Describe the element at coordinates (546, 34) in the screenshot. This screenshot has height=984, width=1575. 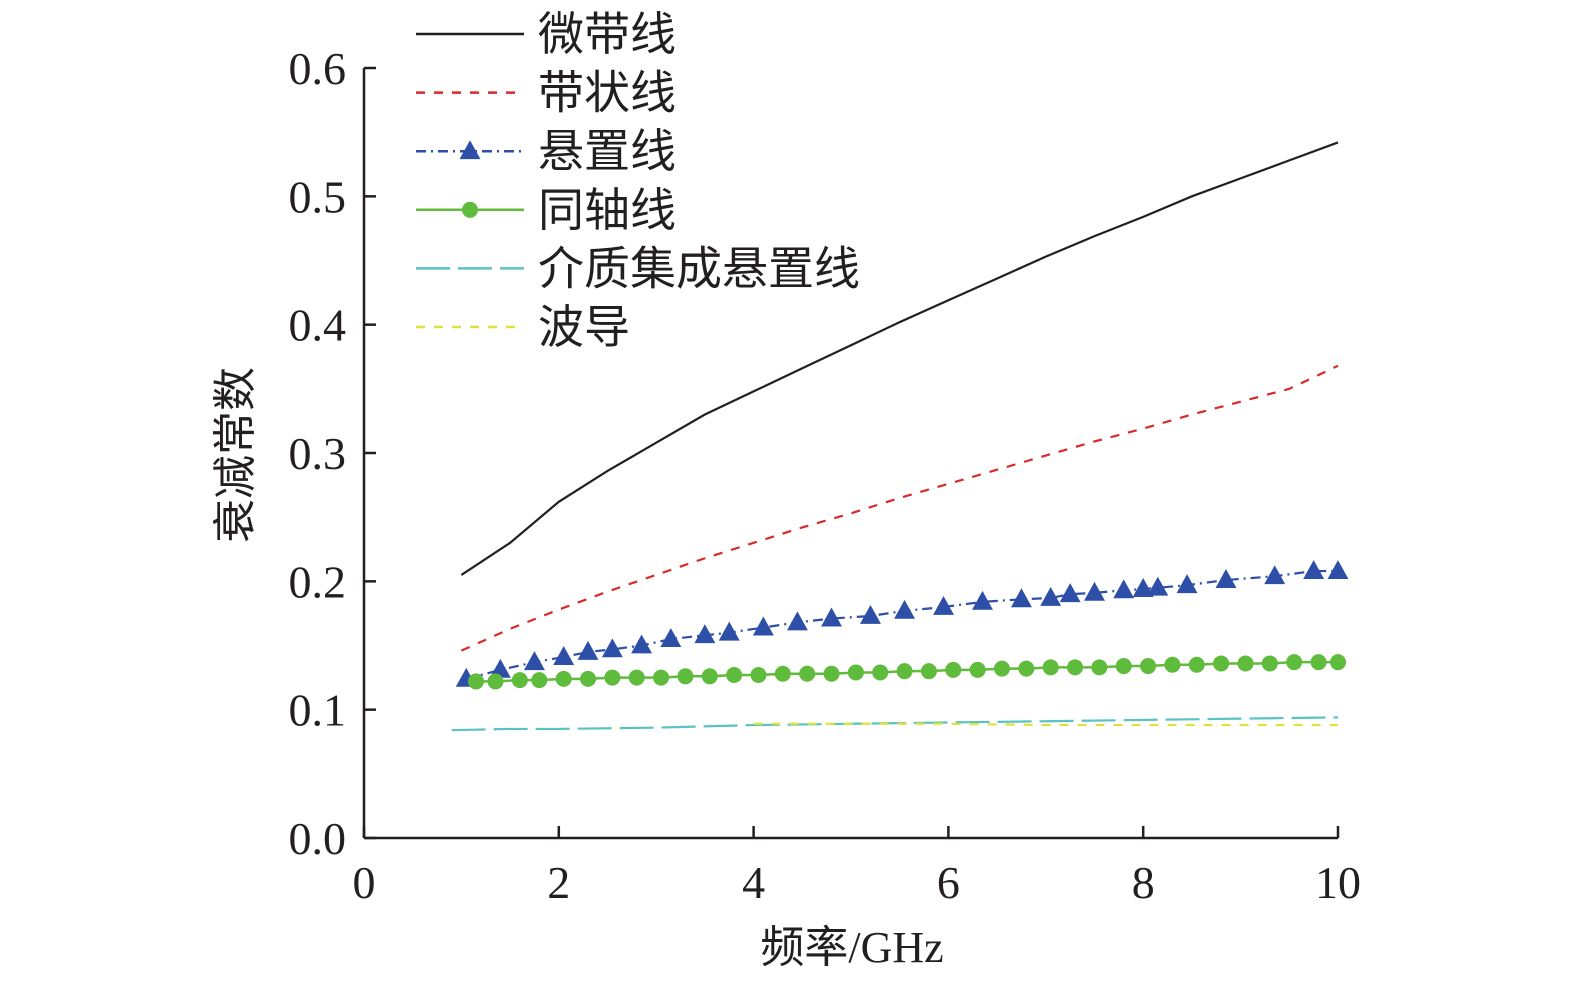
I see `legend-item: 微带线` at that location.